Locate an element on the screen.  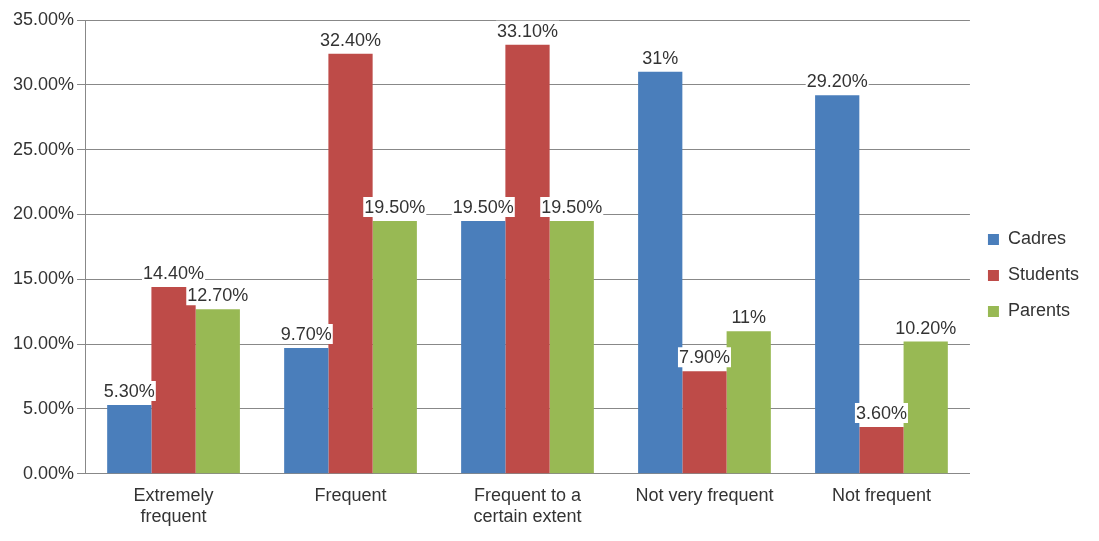
x-tick-label: Frequent to a certain extent is located at coordinates (528, 505).